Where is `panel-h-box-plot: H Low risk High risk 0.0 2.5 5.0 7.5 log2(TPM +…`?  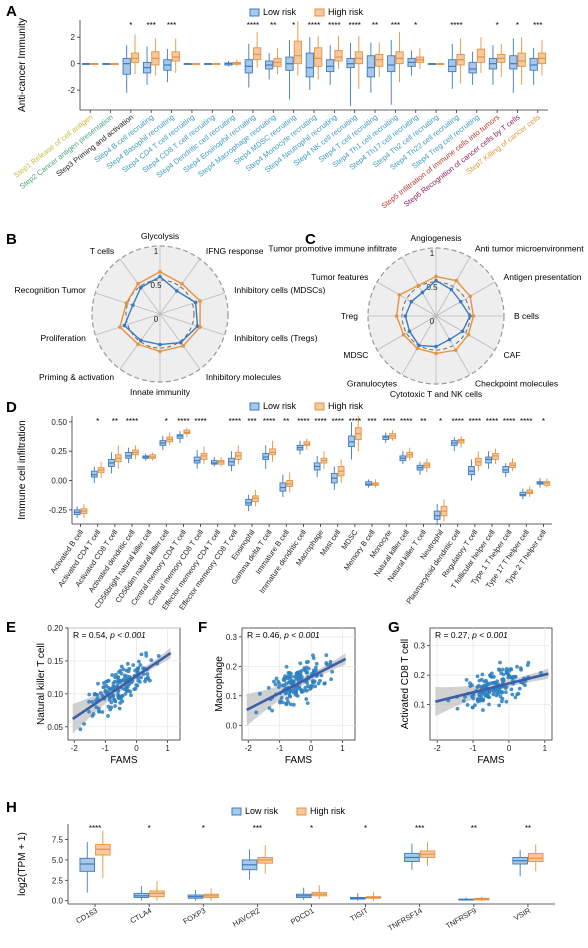
panel-h-box-plot: H Low risk High risk 0.0 2.5 5.0 7.5 log2(TPM +… is located at coordinates (280, 866).